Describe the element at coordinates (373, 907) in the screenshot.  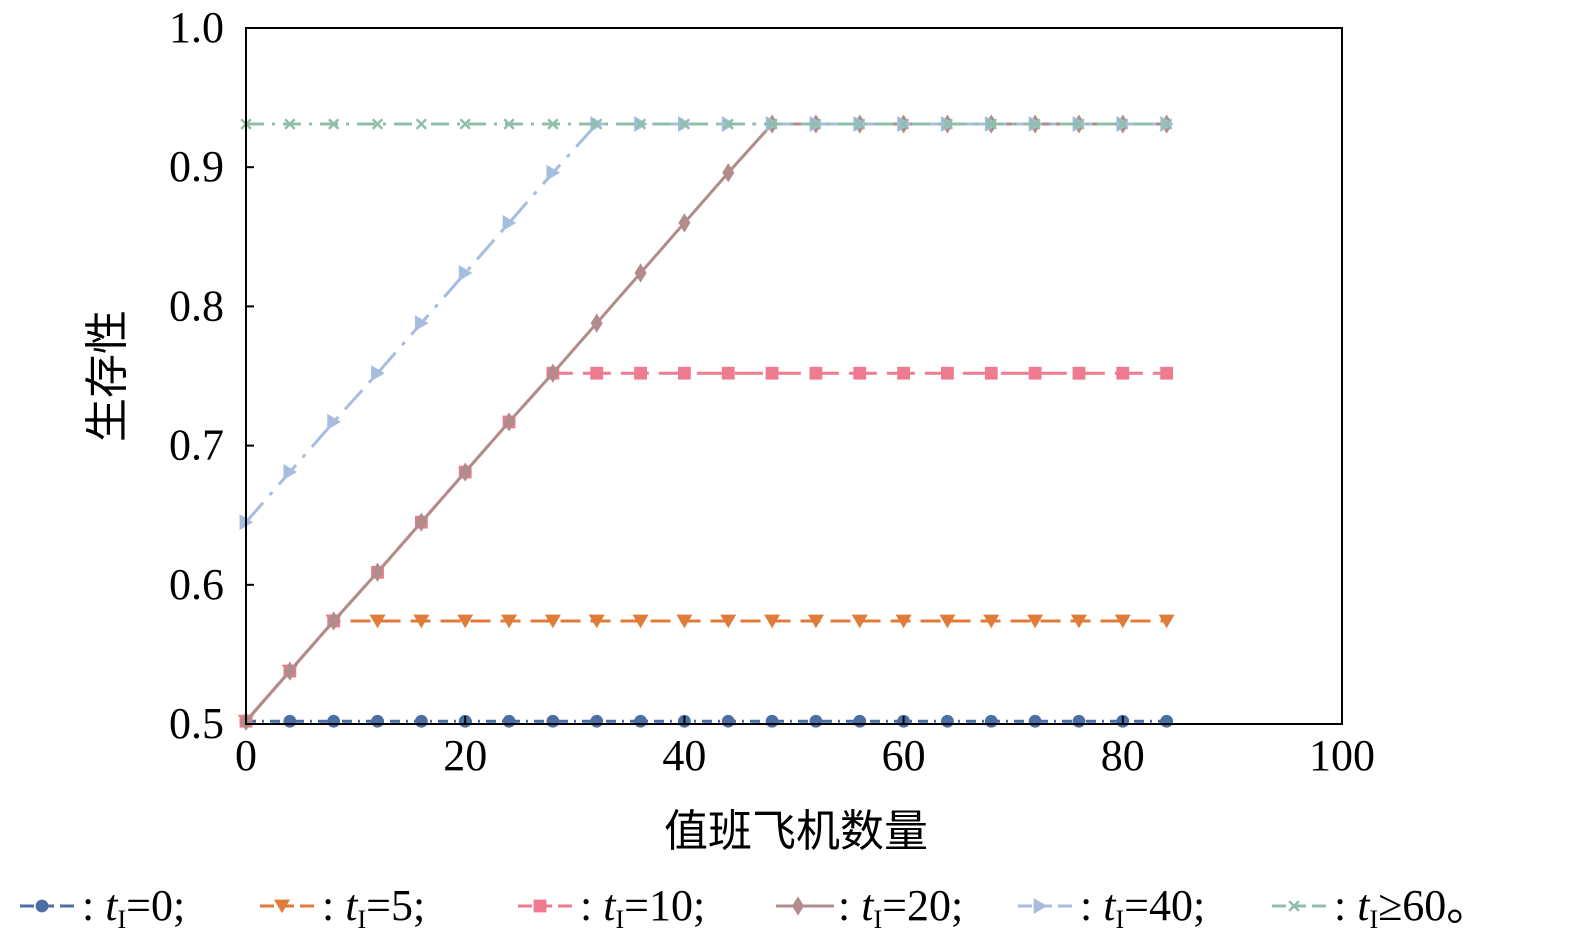
I see `legend-label: : tI=5;` at that location.